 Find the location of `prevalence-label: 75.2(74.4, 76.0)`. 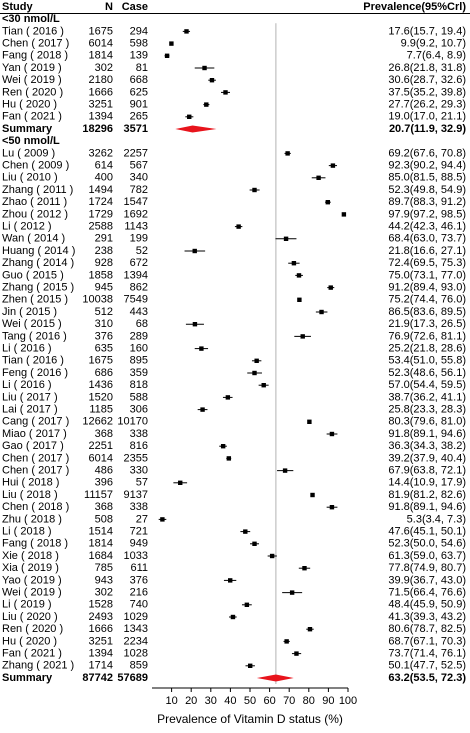

prevalence-label: 75.2(74.4, 76.0) is located at coordinates (427, 300).